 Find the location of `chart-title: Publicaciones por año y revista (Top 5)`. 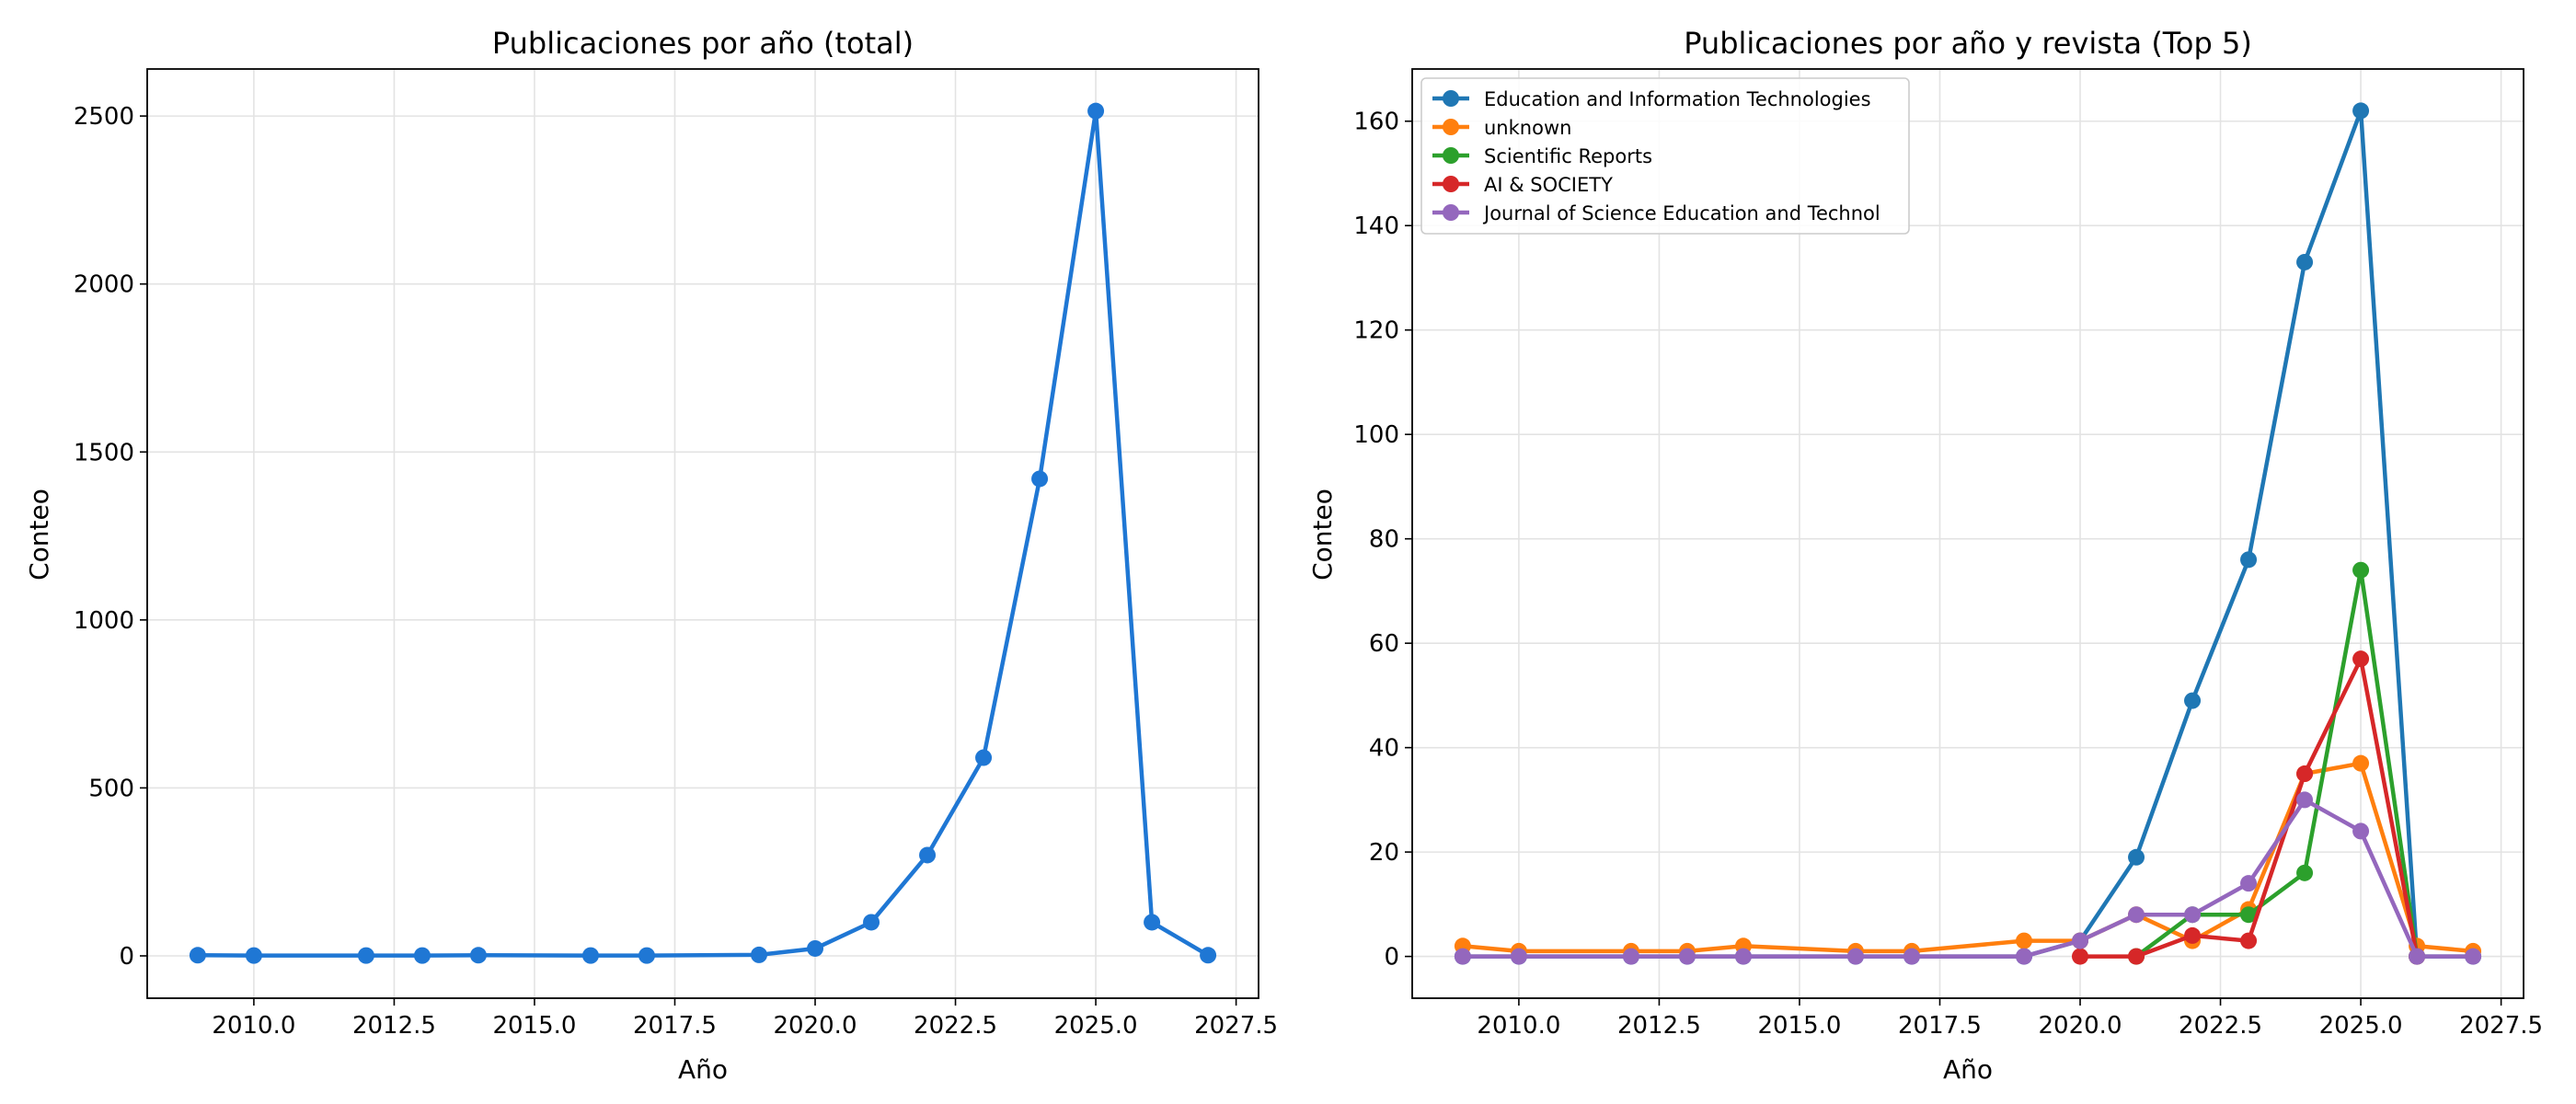

chart-title: Publicaciones por año y revista (Top 5) is located at coordinates (1968, 43).